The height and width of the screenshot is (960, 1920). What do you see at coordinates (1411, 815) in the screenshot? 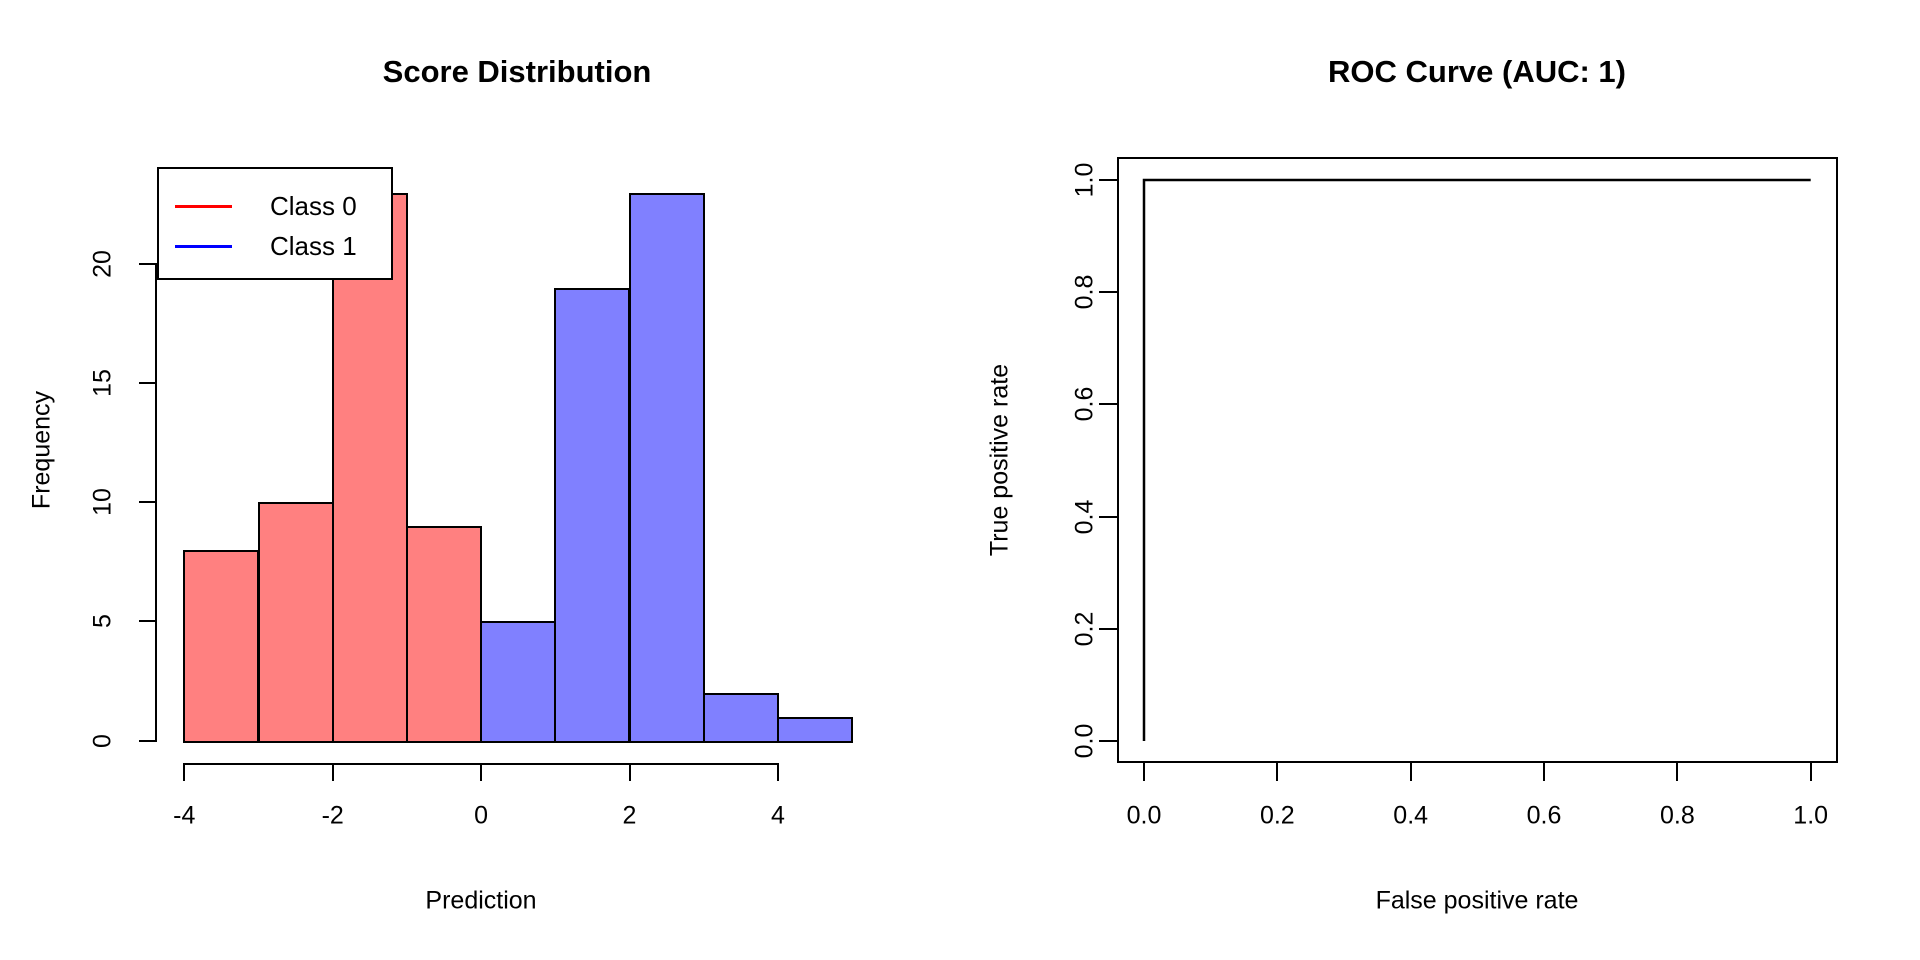
I see `right-x-tick-label: 0.4` at bounding box center [1411, 815].